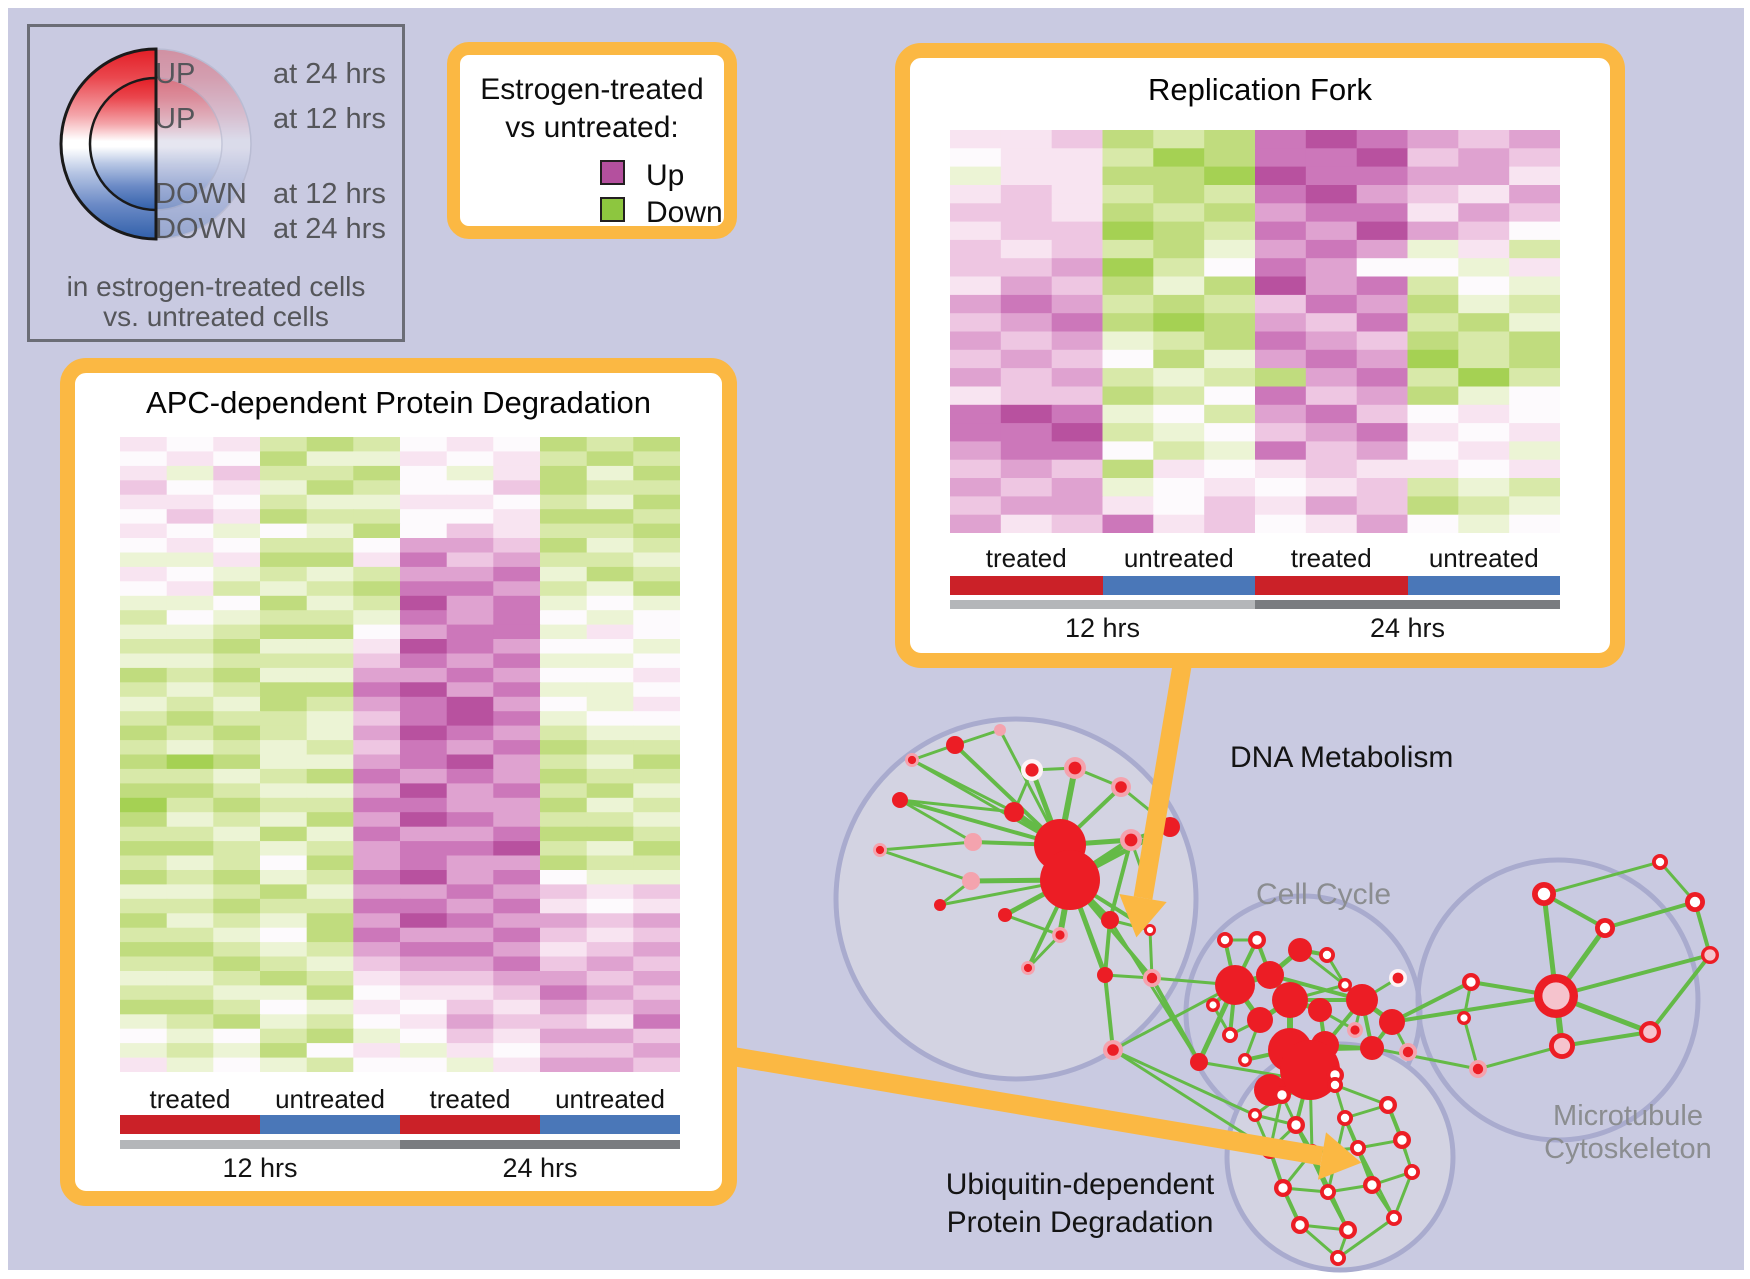  I want to click on inner-ring-right-half, so click(189, 144).